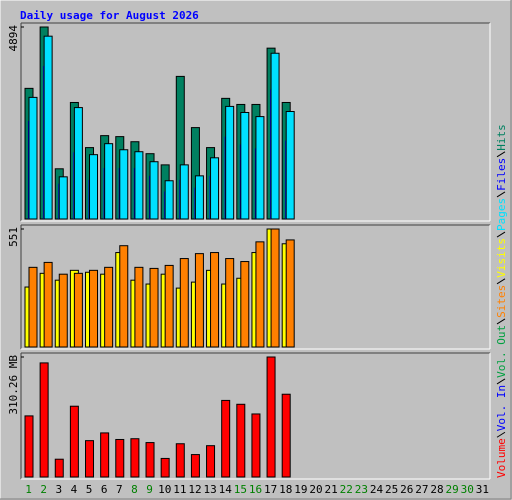 The image size is (512, 500). Describe the element at coordinates (226, 489) in the screenshot. I see `x-tick-label: 14` at that location.